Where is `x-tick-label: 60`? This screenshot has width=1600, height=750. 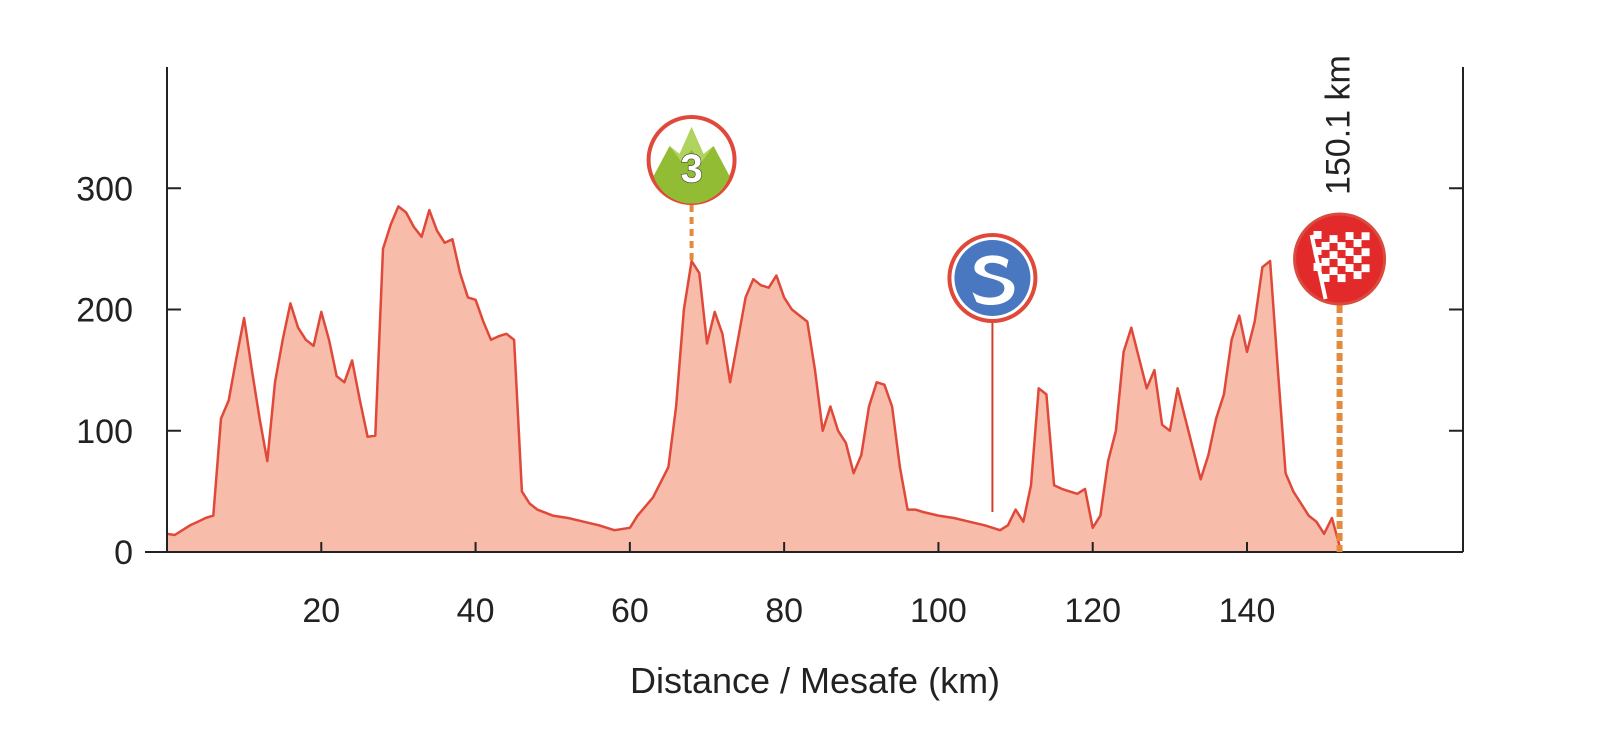 x-tick-label: 60 is located at coordinates (630, 611).